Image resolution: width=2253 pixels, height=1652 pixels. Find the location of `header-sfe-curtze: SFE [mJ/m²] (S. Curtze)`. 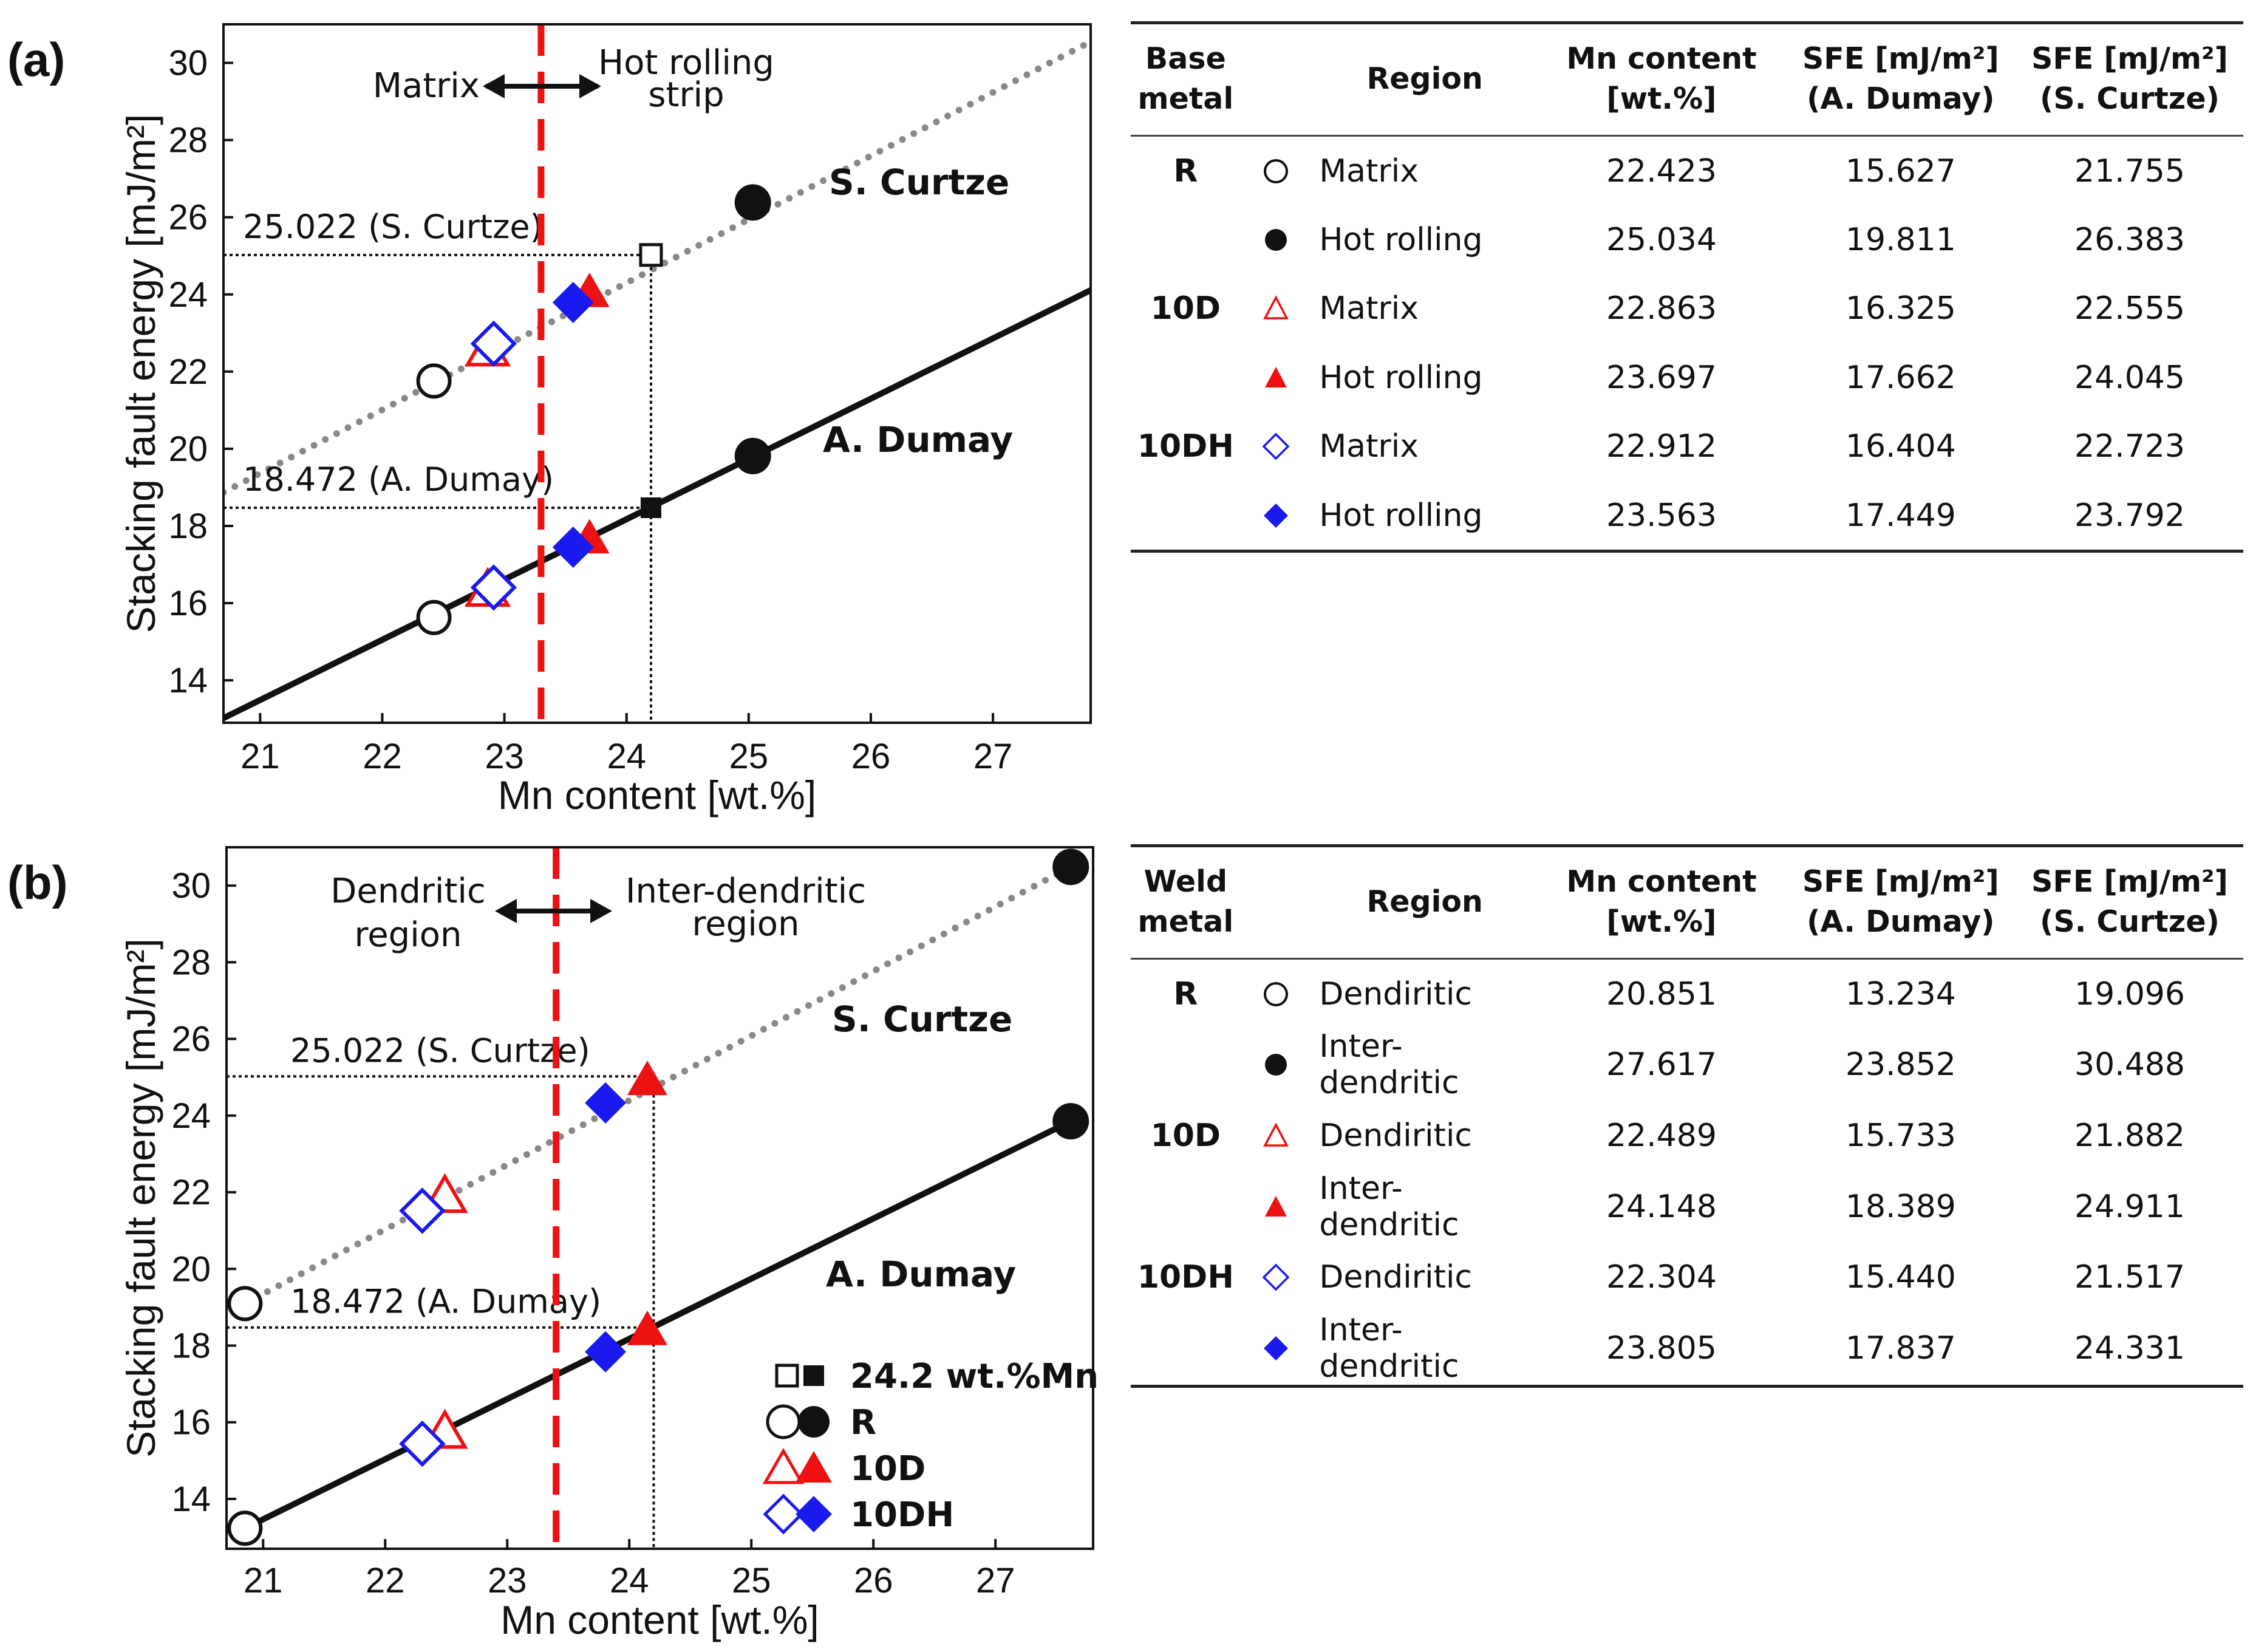

header-sfe-curtze: SFE [mJ/m²] (S. Curtze) is located at coordinates (2129, 78).